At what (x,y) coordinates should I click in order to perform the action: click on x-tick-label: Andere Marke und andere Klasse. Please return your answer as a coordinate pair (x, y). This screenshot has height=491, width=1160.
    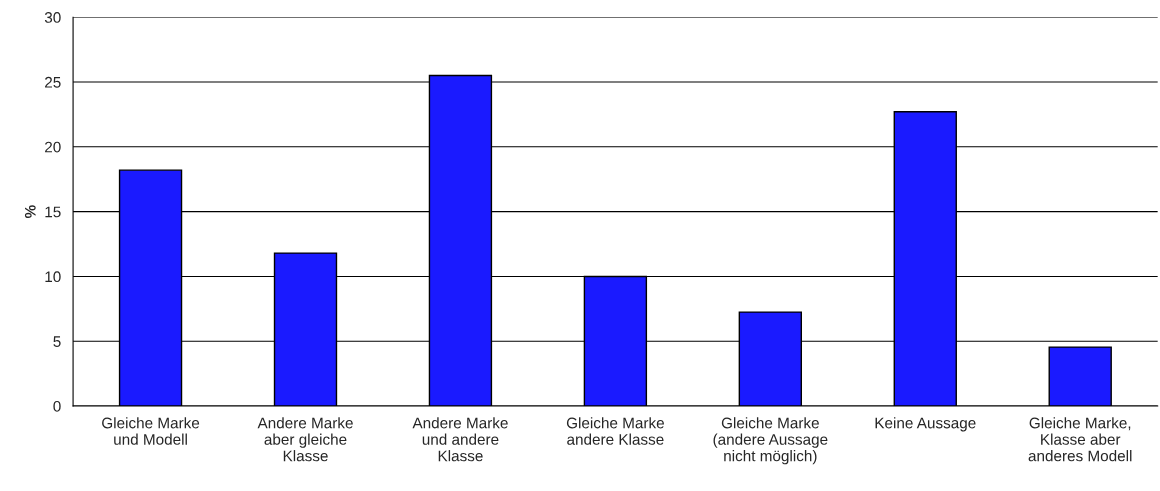
    Looking at the image, I should click on (460, 439).